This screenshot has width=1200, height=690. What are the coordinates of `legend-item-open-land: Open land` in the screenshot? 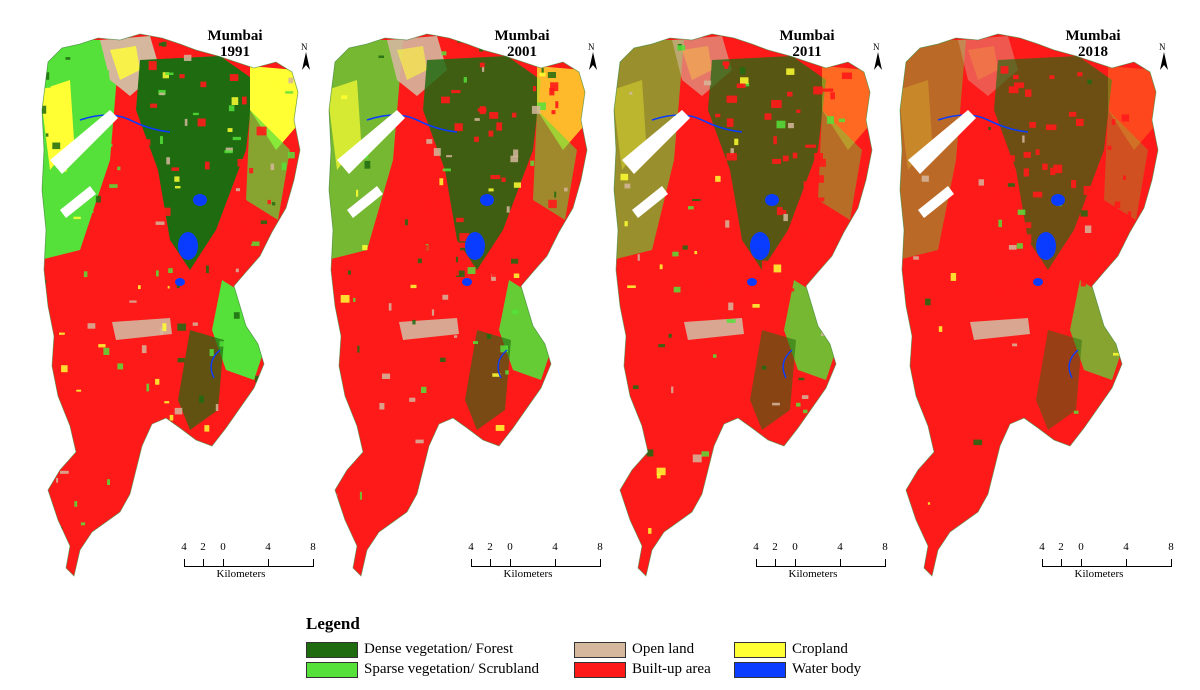 It's located at (634, 650).